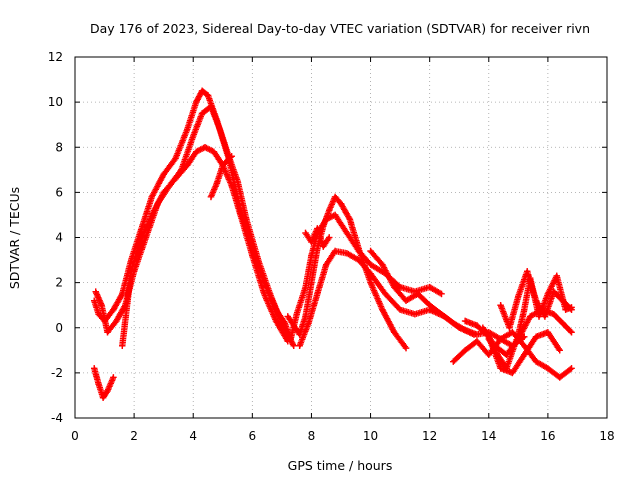  I want to click on x-tick-label: 12, so click(429, 436).